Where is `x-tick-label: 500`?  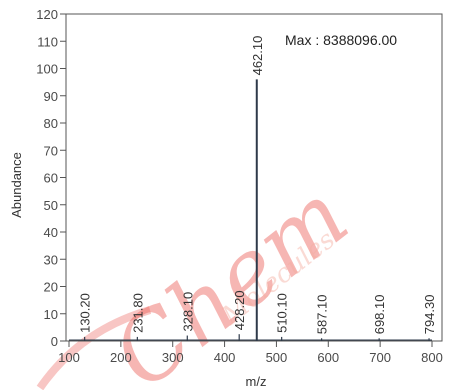 x-tick-label: 500 is located at coordinates (277, 357).